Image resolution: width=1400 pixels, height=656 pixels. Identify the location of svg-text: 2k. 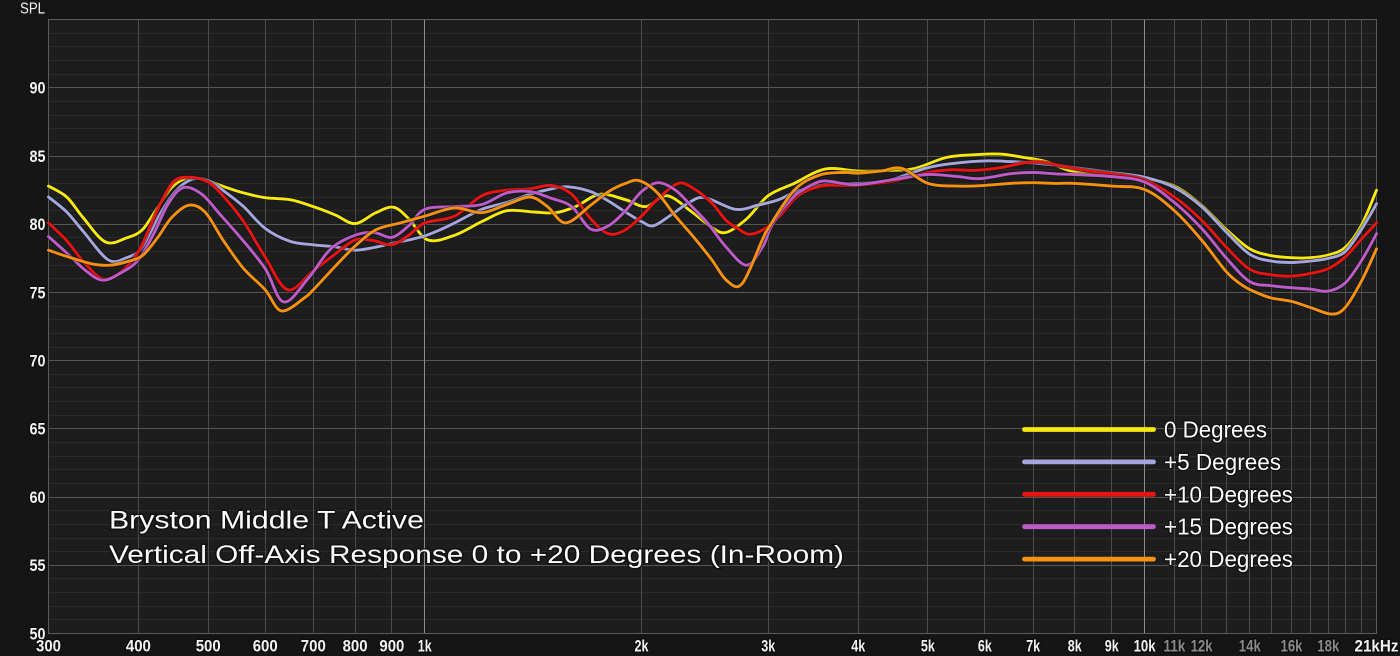
(642, 647).